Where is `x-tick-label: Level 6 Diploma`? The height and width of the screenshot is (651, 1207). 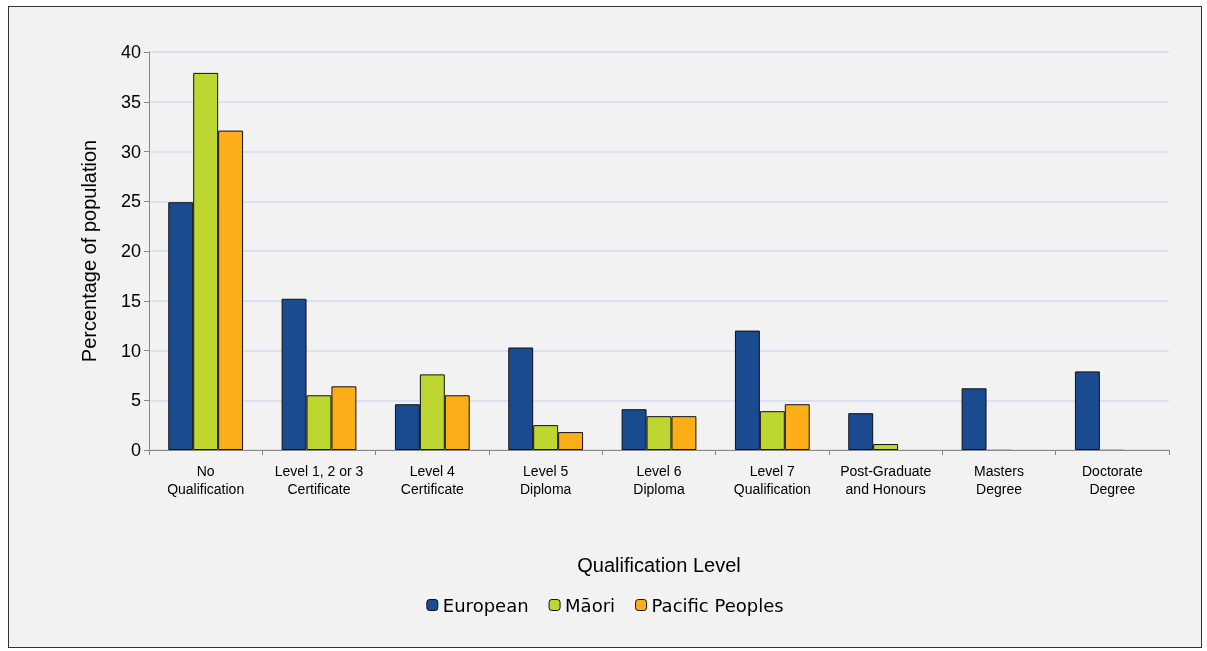
x-tick-label: Level 6 Diploma is located at coordinates (659, 480).